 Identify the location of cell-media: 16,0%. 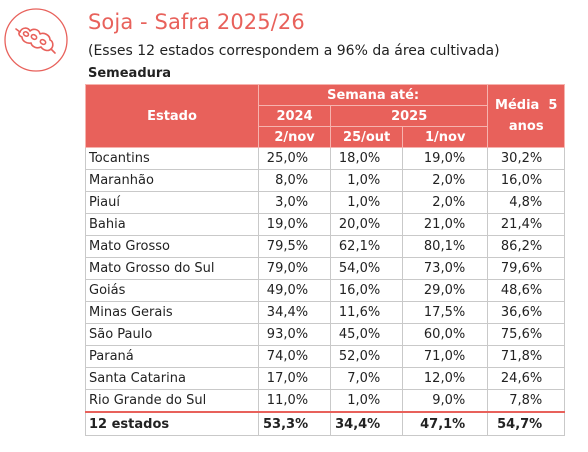
(526, 180).